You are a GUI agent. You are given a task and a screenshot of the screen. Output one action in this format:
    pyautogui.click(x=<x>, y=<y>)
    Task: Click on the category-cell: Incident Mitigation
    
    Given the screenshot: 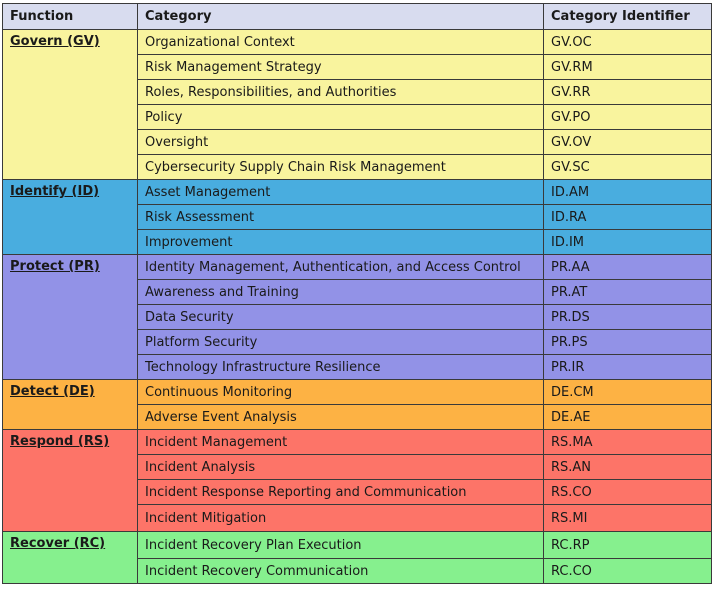 What is the action you would take?
    pyautogui.click(x=340, y=518)
    